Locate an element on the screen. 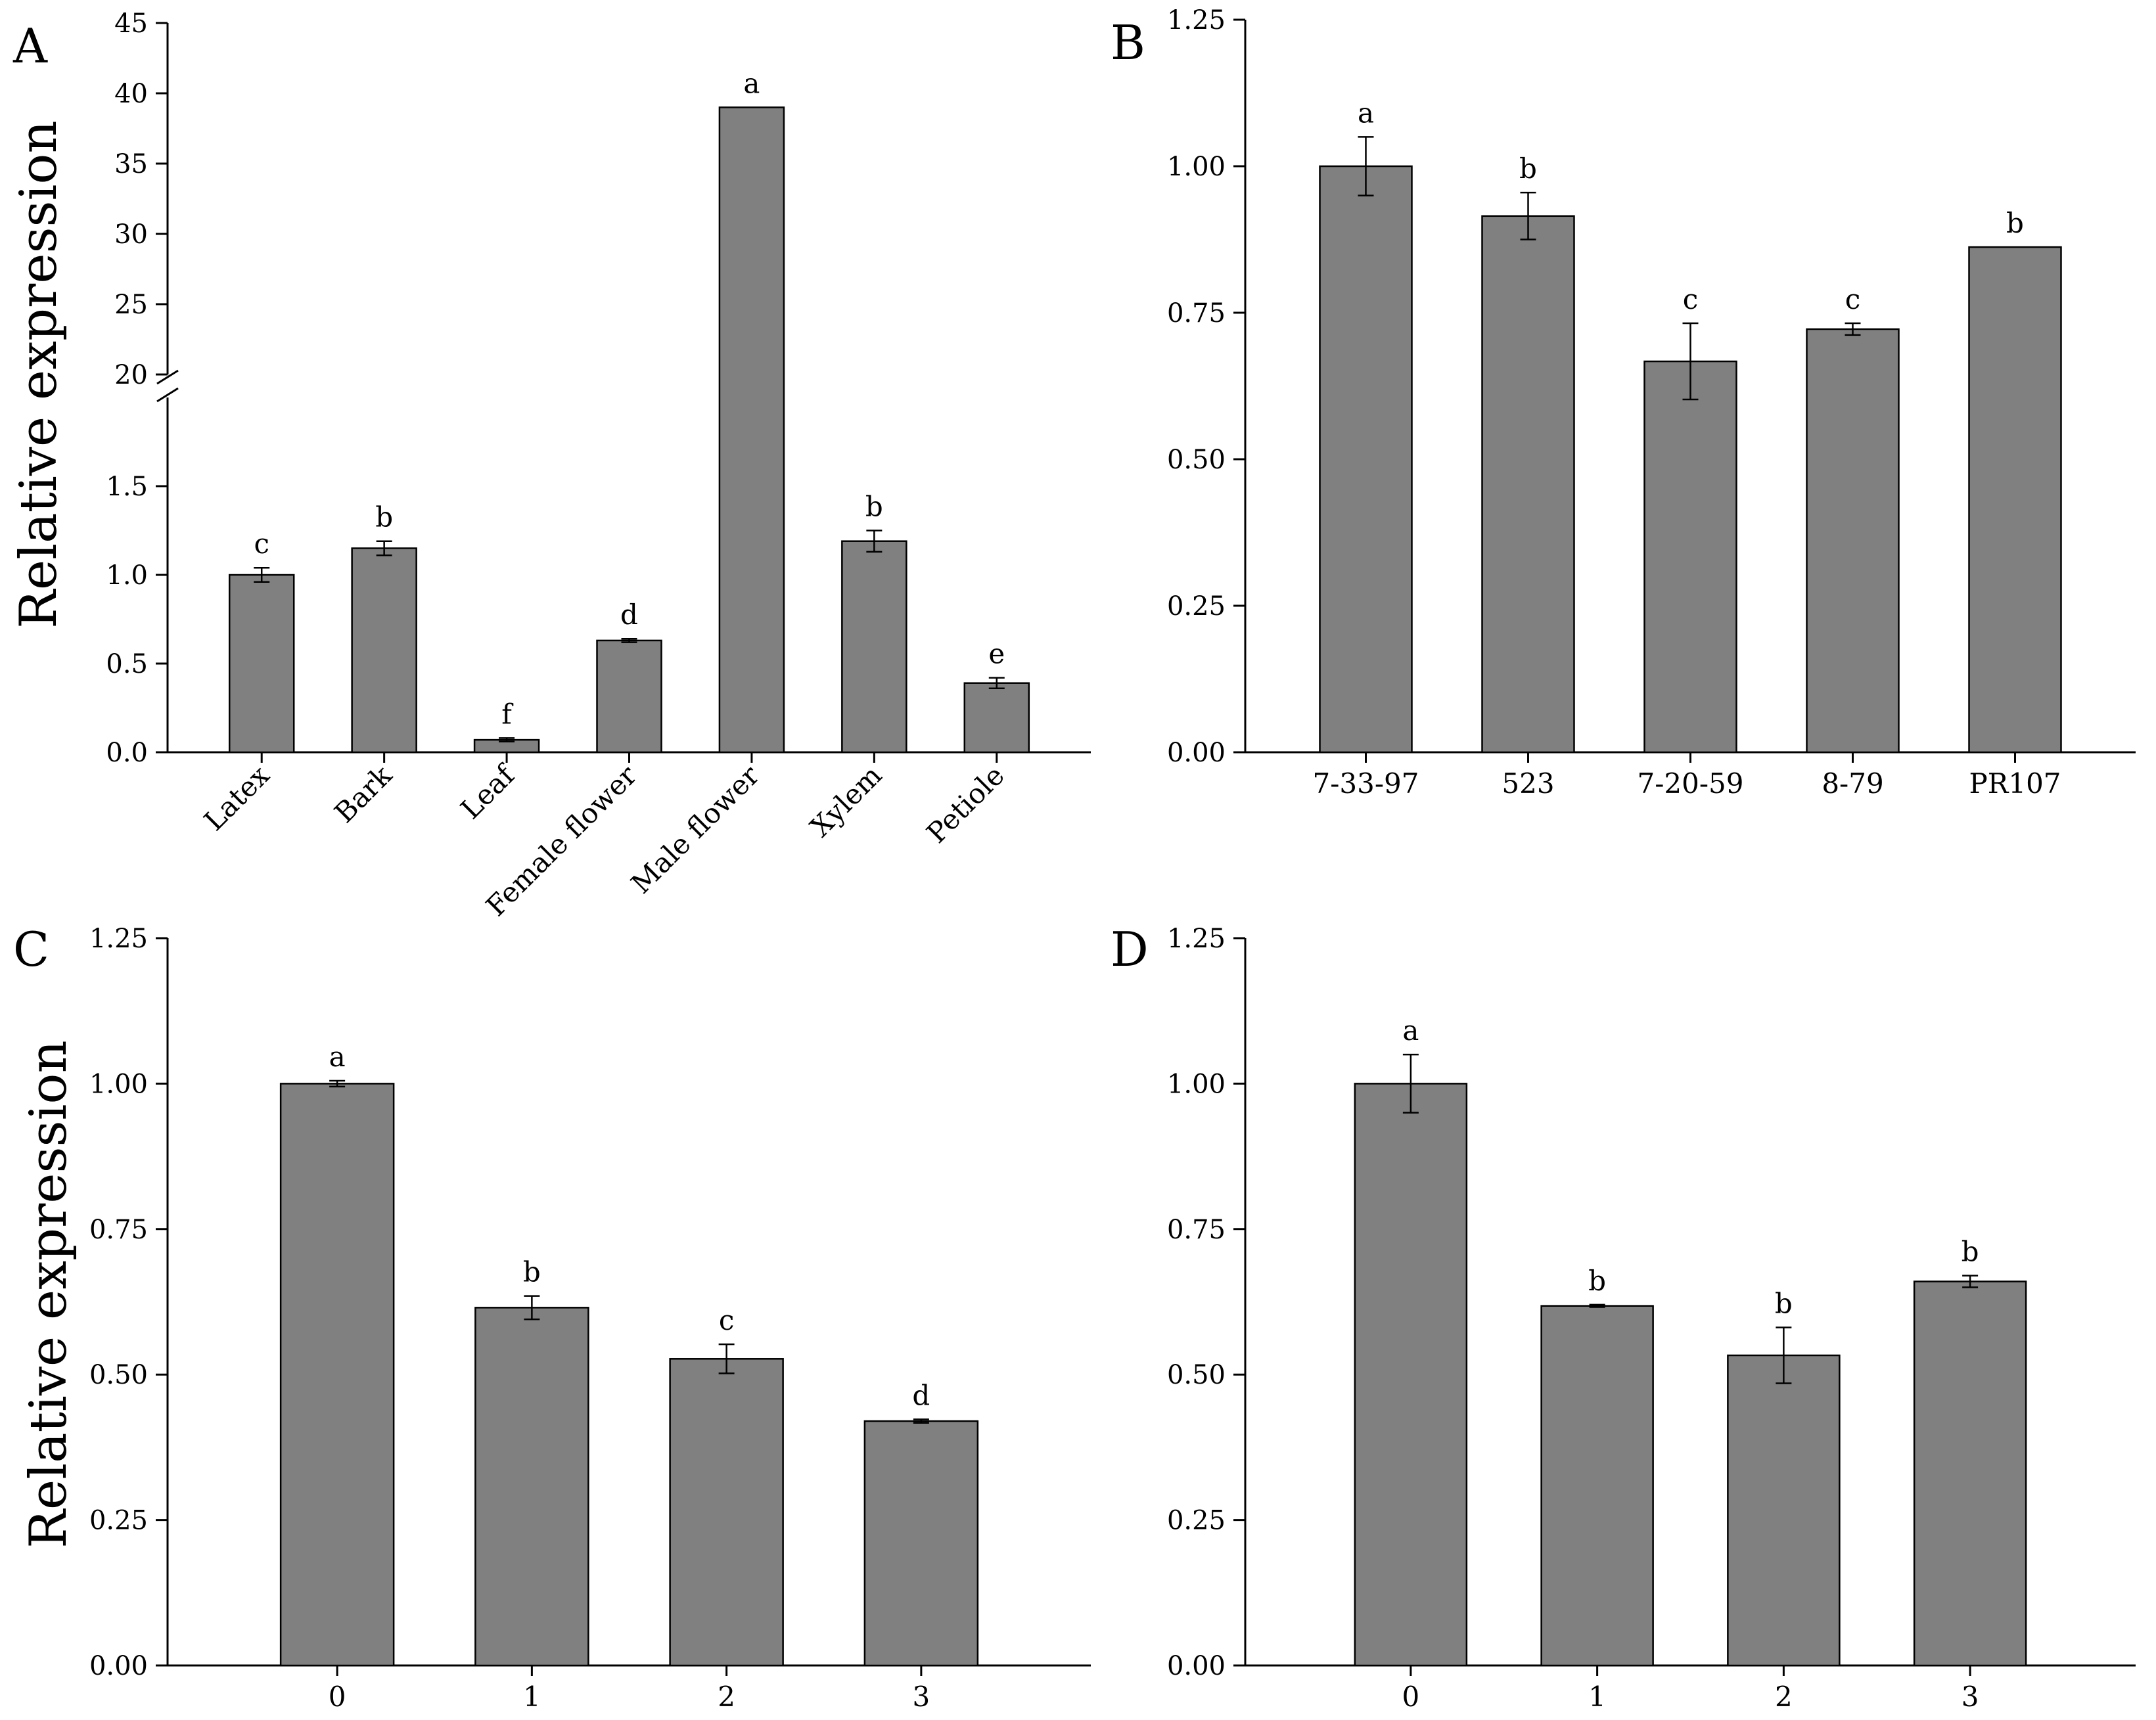 The image size is (2156, 1720). x-tick-label: Bark is located at coordinates (363, 794).